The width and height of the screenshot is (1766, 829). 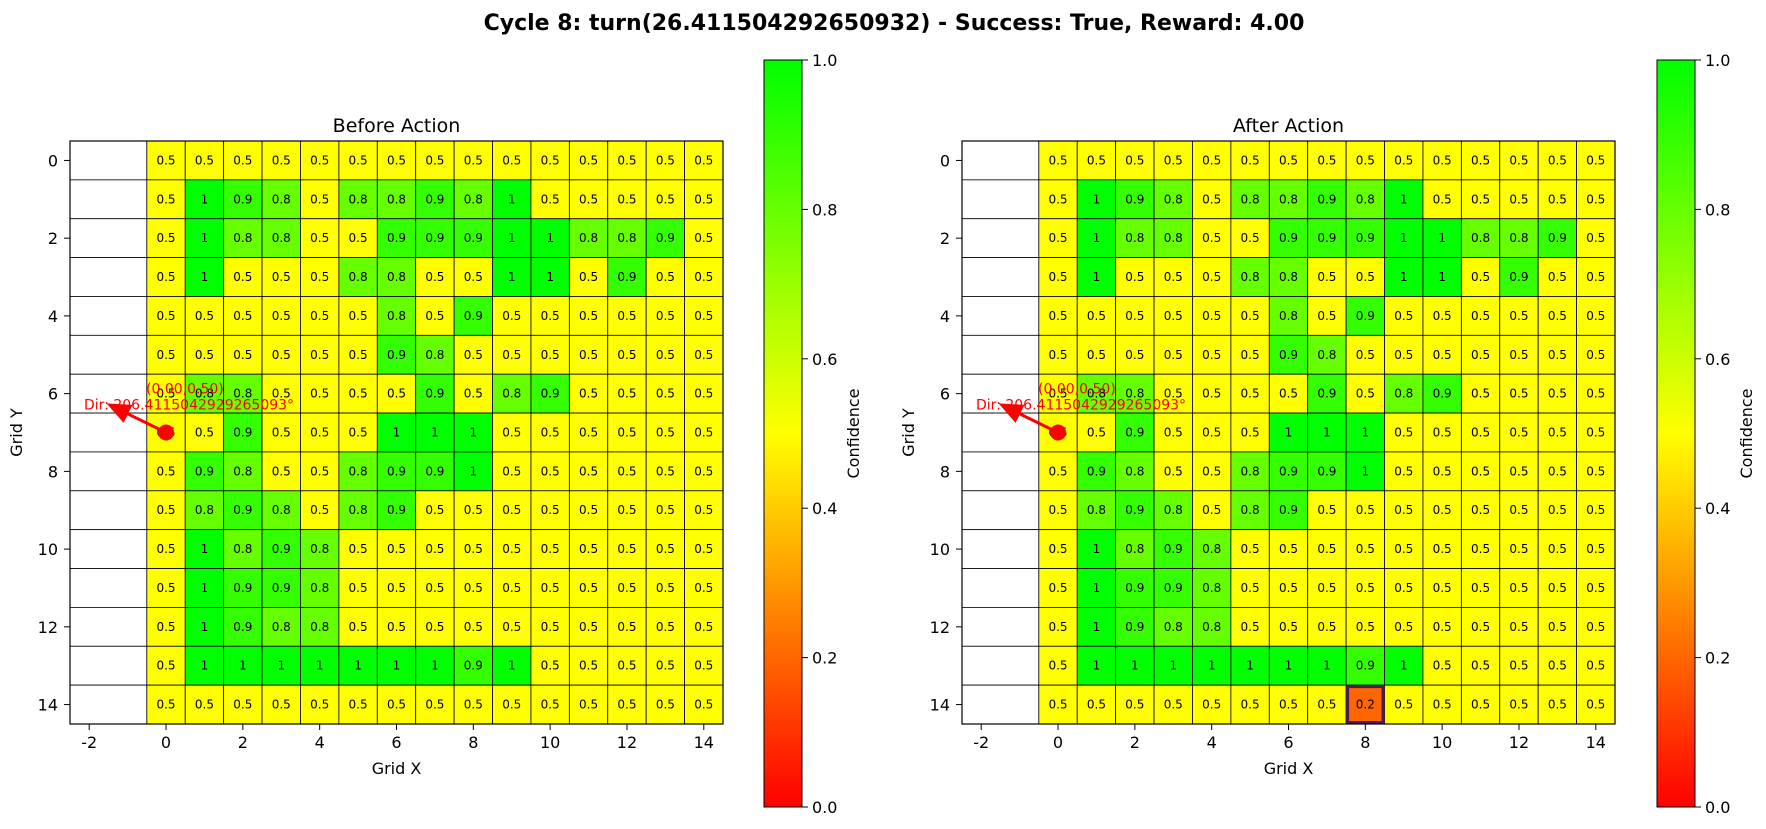 What do you see at coordinates (1717, 508) in the screenshot?
I see `colorbar-tick-label: 0.4` at bounding box center [1717, 508].